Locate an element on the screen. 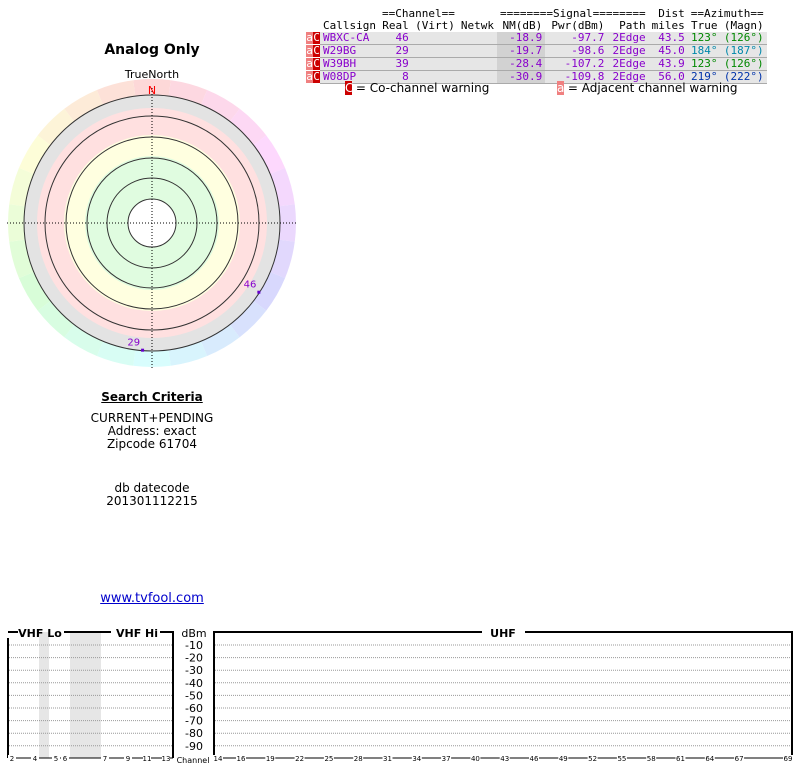 This screenshot has height=768, width=800. dbm-tick: -60 is located at coordinates (194, 708).